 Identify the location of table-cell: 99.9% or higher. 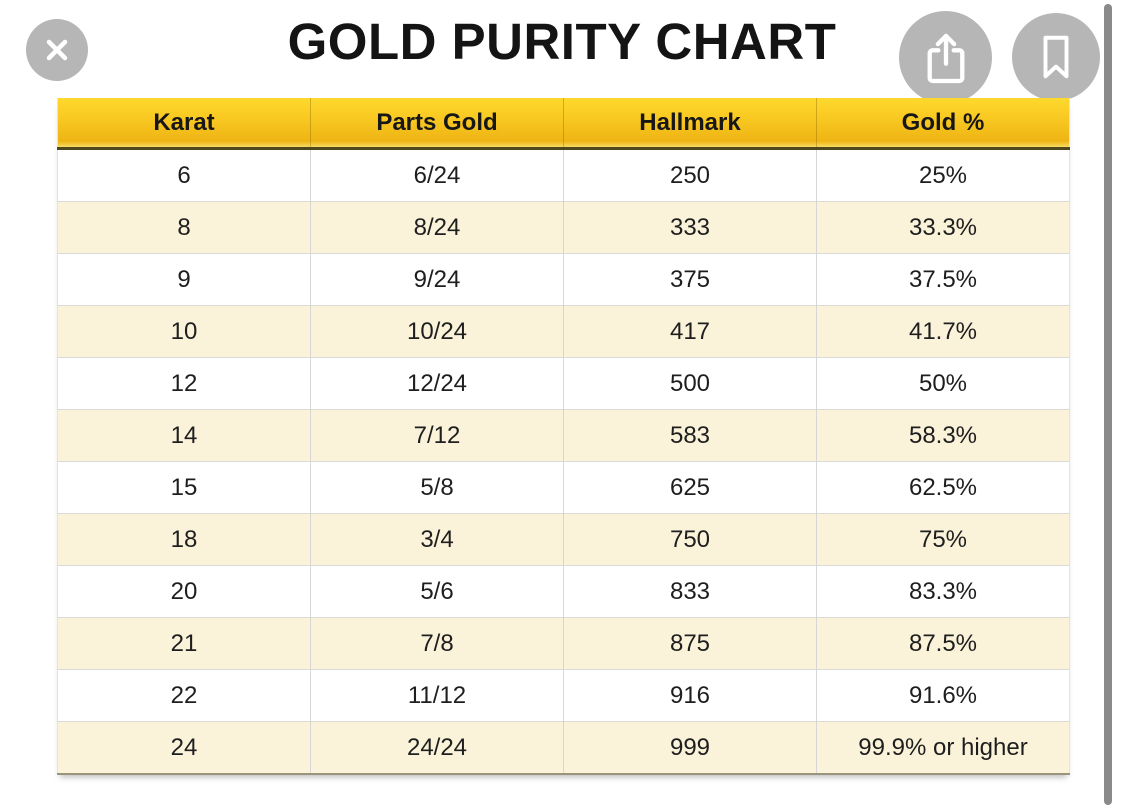
(943, 747).